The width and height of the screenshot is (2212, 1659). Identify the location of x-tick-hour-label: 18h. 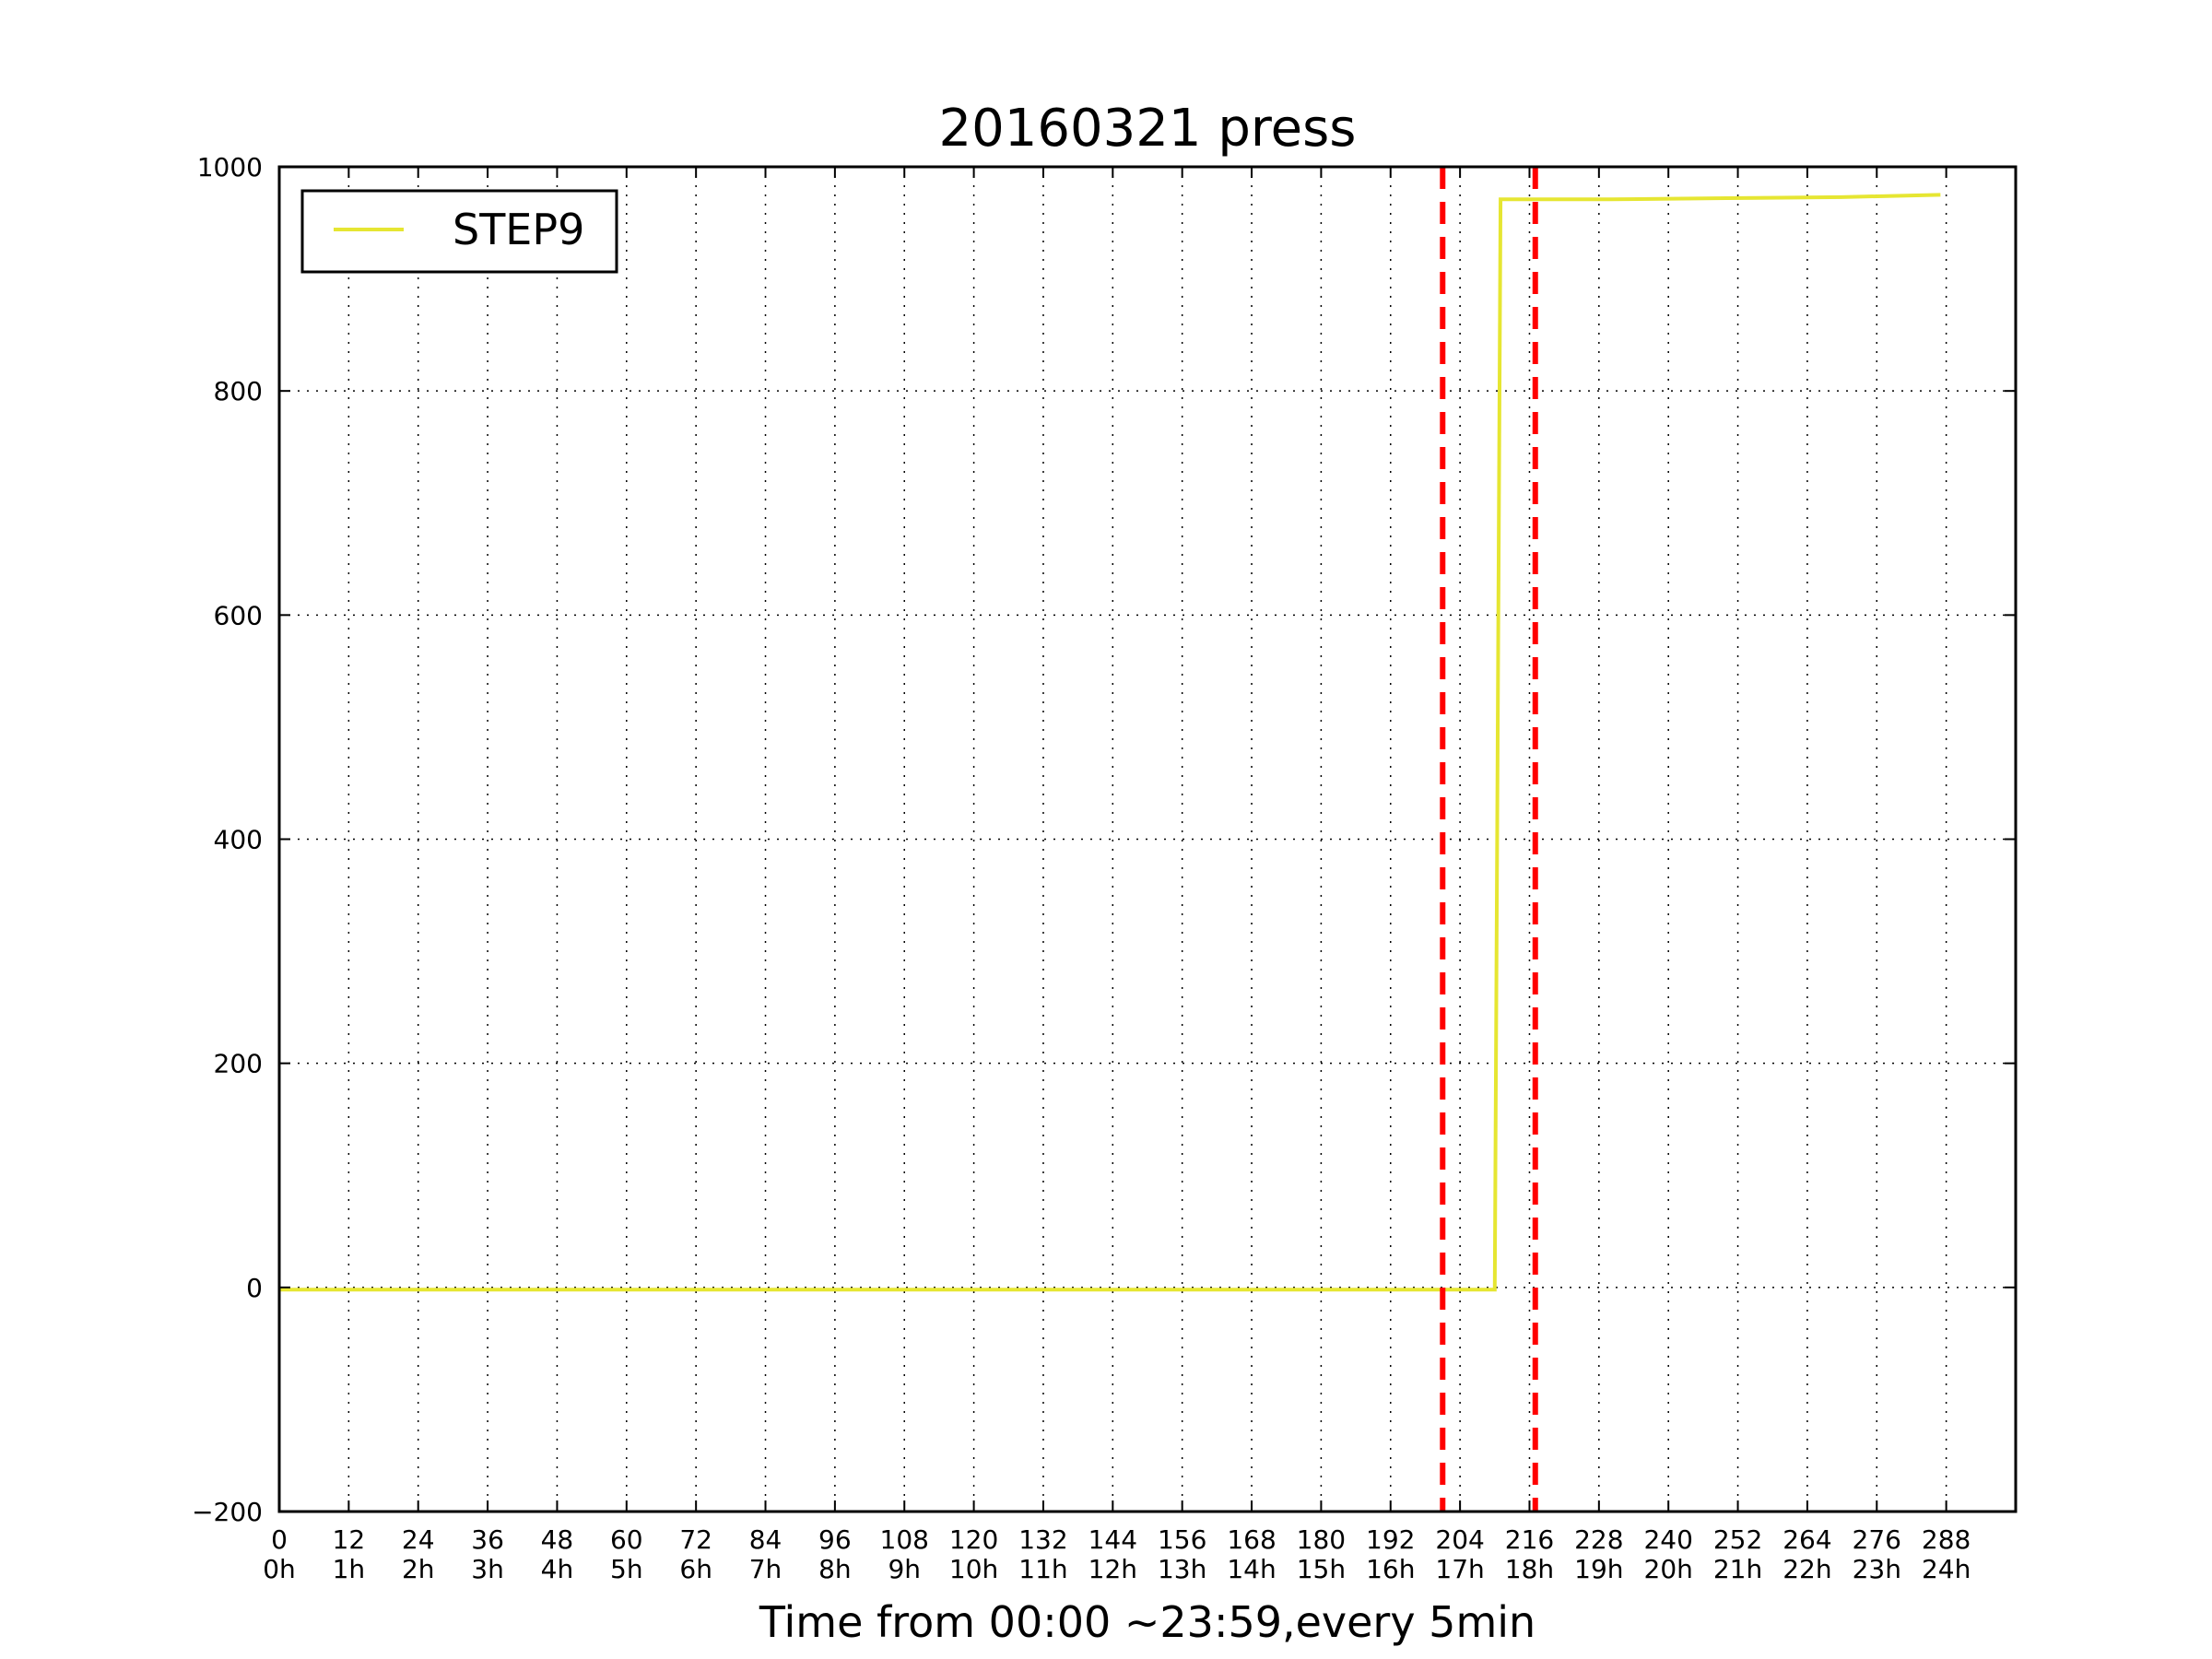
(1529, 1569).